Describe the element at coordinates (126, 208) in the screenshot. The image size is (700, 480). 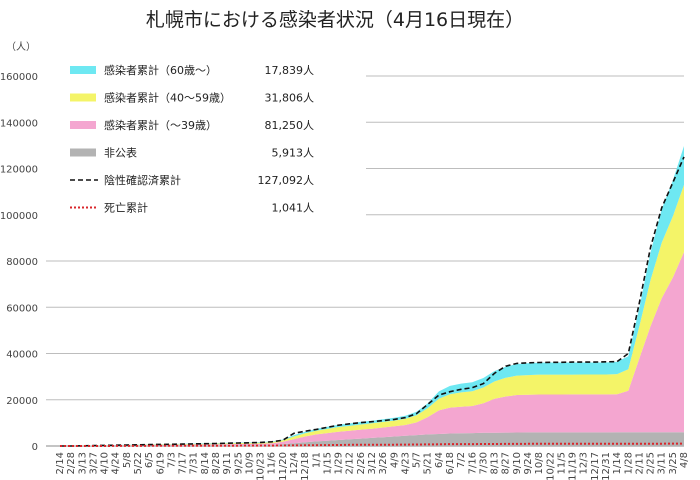
I see `legend-label: 死亡累計` at that location.